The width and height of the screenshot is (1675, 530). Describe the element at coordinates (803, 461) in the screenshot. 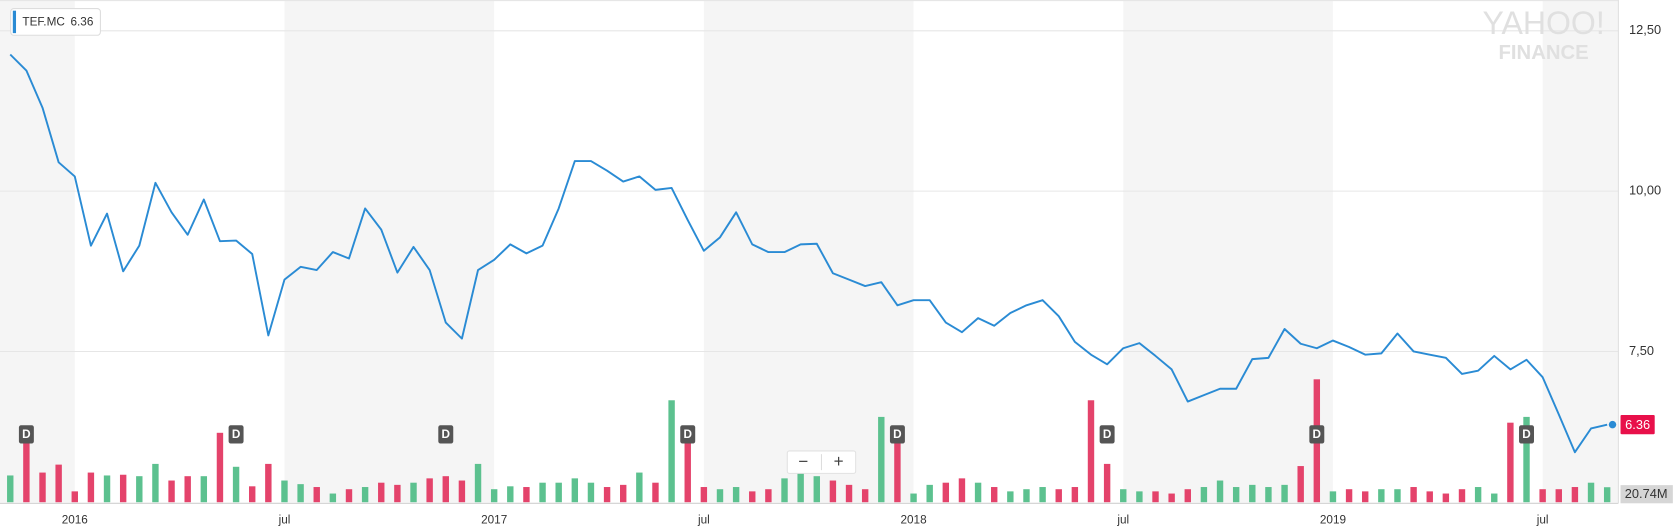

I see `zoom-out: −` at that location.